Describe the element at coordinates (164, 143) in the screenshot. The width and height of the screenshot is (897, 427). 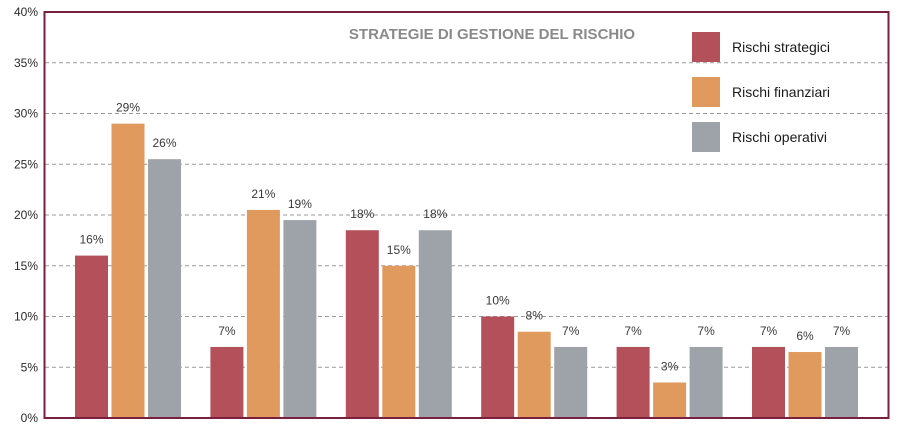
I see `data-label: 26%` at that location.